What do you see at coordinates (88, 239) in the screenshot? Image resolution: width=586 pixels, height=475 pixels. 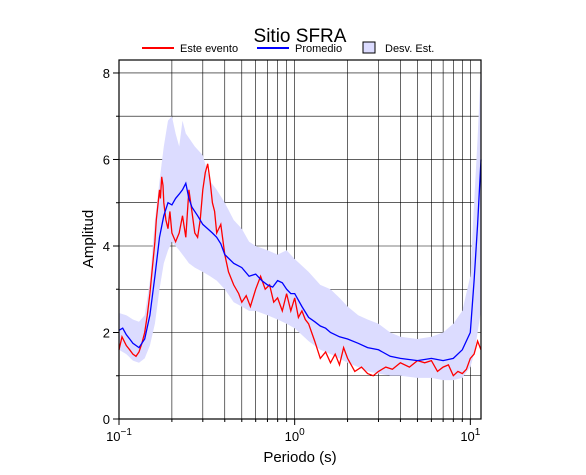 I see `y-axis-label: Amplitud` at bounding box center [88, 239].